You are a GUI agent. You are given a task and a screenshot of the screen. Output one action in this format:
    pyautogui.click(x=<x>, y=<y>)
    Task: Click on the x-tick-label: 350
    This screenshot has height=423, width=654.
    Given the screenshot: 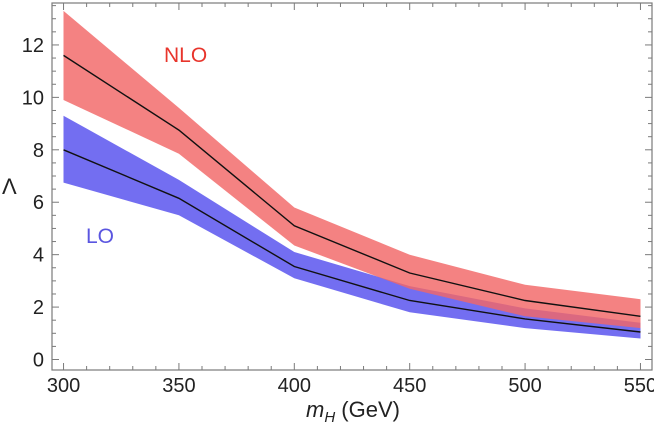 What is the action you would take?
    pyautogui.click(x=178, y=386)
    